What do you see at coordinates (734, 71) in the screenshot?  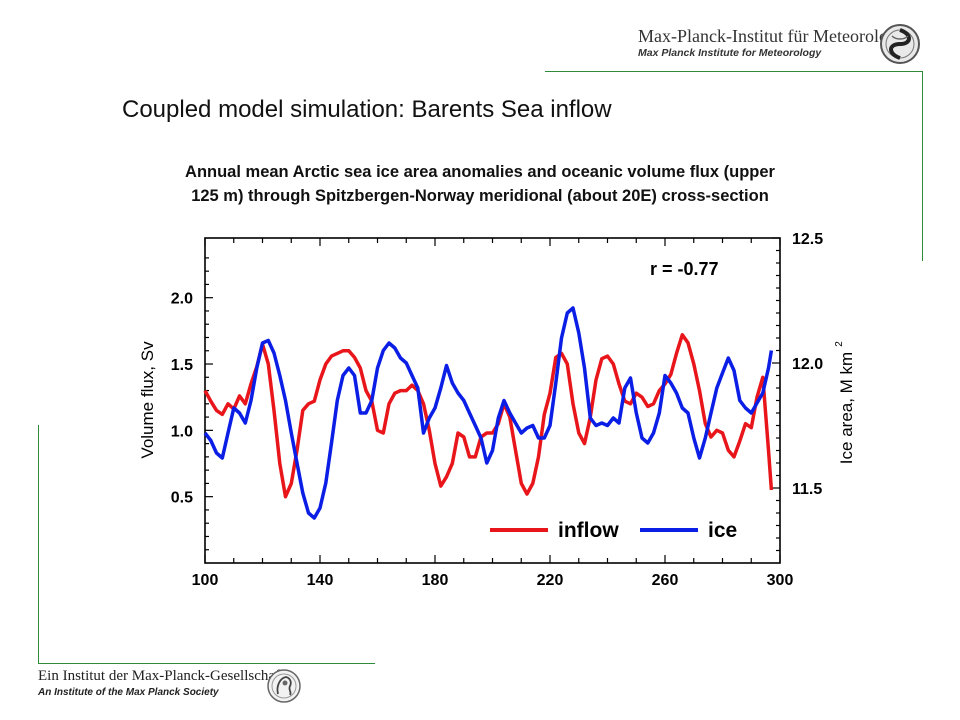 I see `header-rule` at bounding box center [734, 71].